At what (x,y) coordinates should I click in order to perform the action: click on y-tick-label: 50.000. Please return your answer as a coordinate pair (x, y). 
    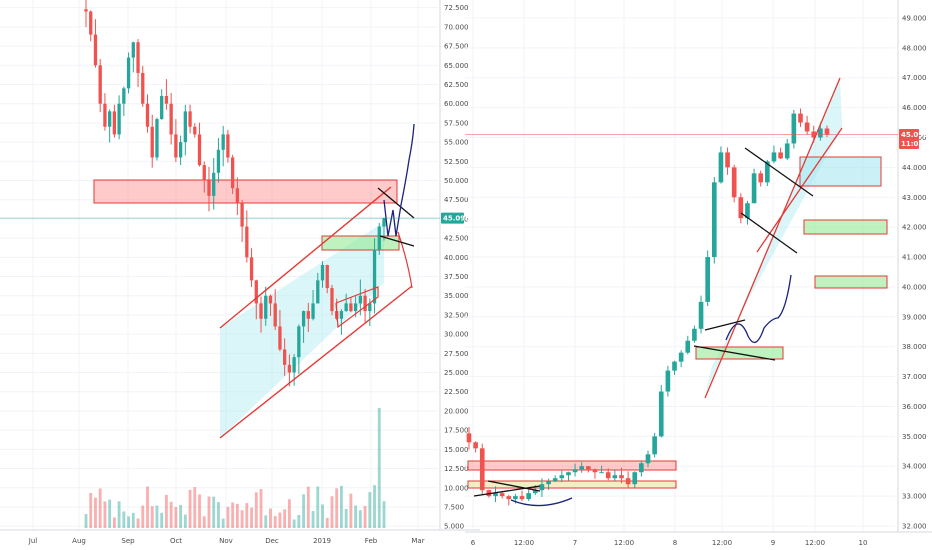
    Looking at the image, I should click on (456, 181).